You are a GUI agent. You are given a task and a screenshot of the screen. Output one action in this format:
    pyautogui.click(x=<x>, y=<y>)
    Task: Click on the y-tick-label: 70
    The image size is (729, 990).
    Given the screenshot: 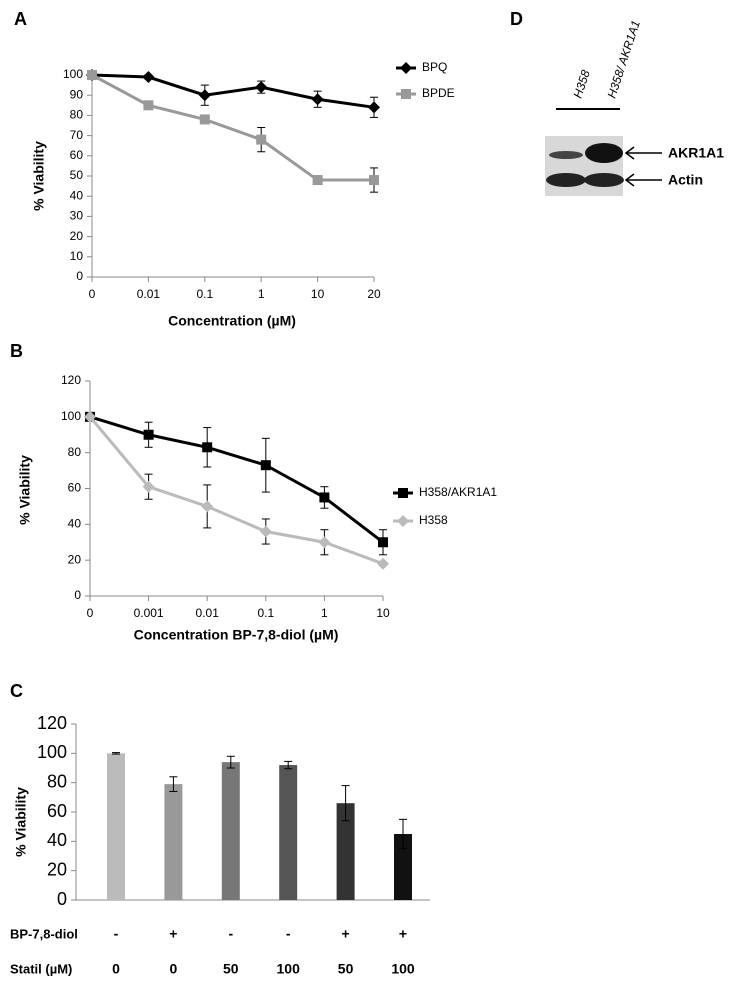 What is the action you would take?
    pyautogui.click(x=77, y=135)
    